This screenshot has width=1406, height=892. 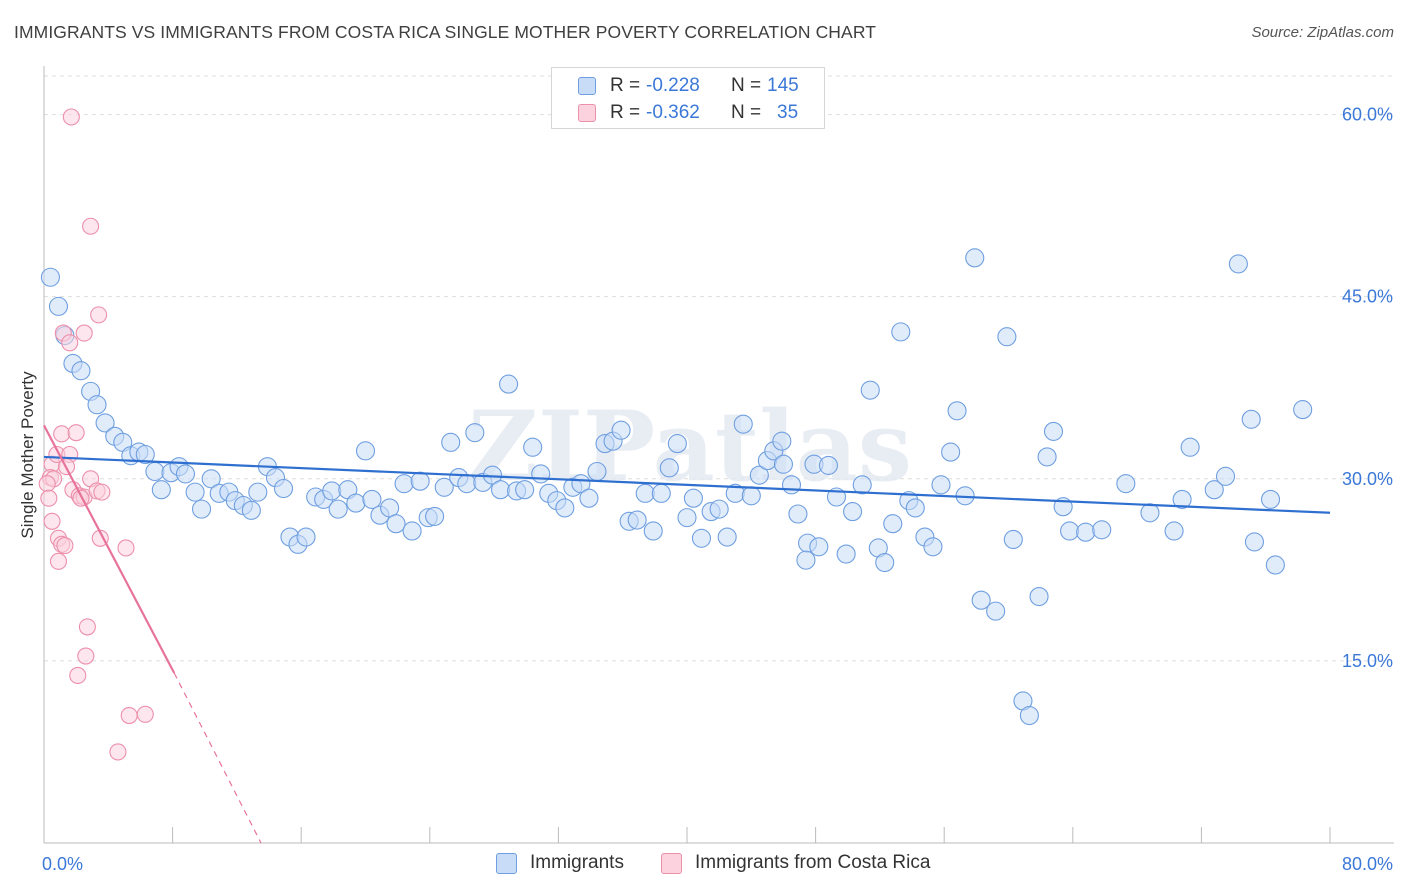 What do you see at coordinates (27, 455) in the screenshot?
I see `y-axis-label: Single Mother Poverty` at bounding box center [27, 455].